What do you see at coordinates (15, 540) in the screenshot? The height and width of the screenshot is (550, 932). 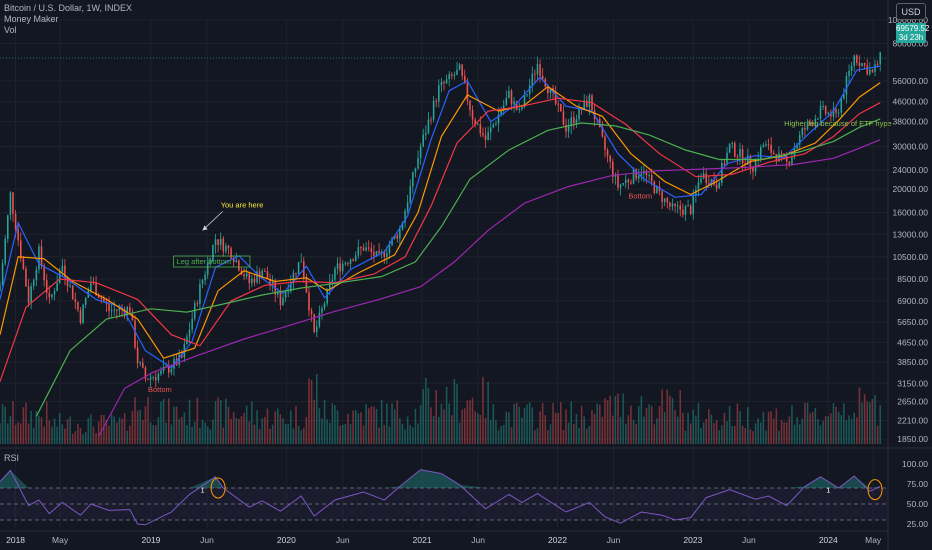 I see `time-tick-label: 2018` at bounding box center [15, 540].